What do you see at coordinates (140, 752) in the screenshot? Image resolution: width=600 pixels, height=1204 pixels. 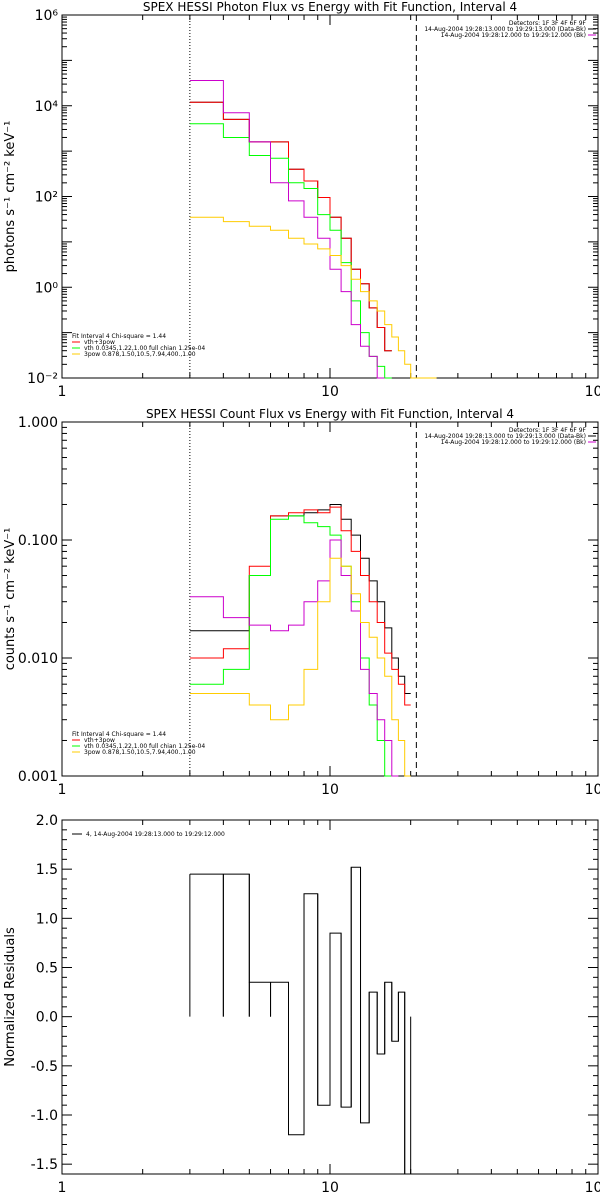 I see `legend-bottom-text-1: 3pow 0.878,1.50,10.5,7.94,400.,1.00` at bounding box center [140, 752].